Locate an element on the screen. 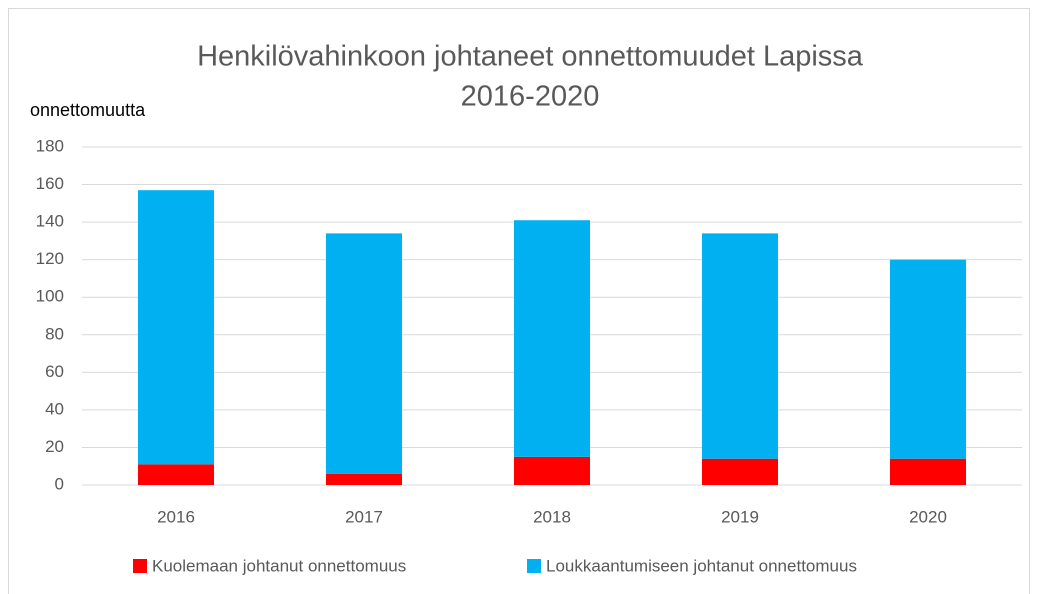 Image resolution: width=1037 pixels, height=594 pixels. y-tick-label: 0 is located at coordinates (59, 483).